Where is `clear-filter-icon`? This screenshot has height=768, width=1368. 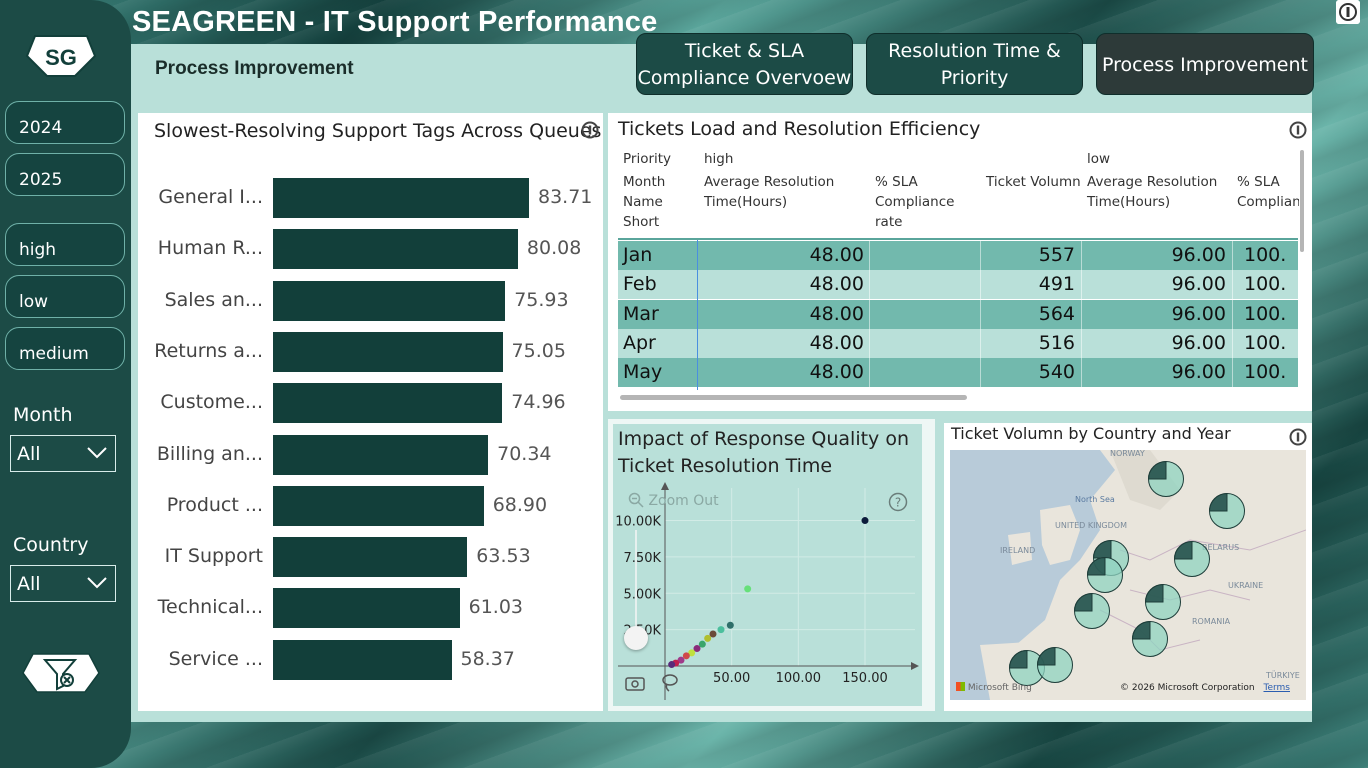 clear-filter-icon is located at coordinates (61, 673).